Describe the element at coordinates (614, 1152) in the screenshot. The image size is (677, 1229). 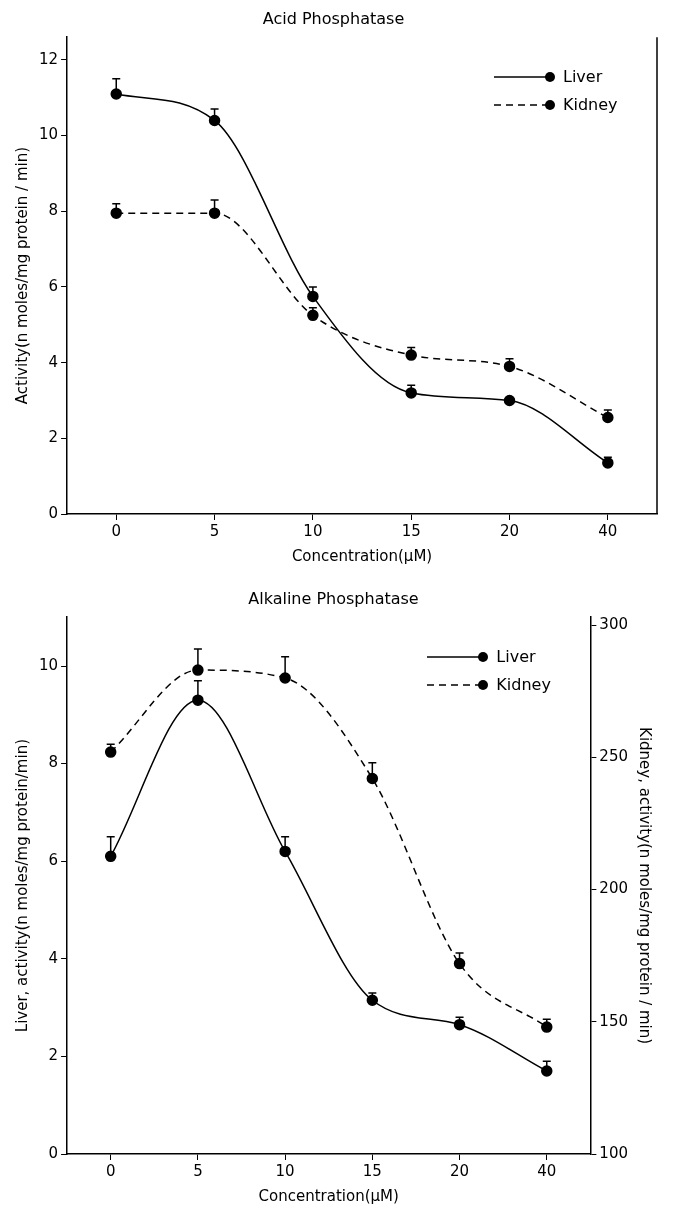
I see `y2-tick-label: 100` at that location.